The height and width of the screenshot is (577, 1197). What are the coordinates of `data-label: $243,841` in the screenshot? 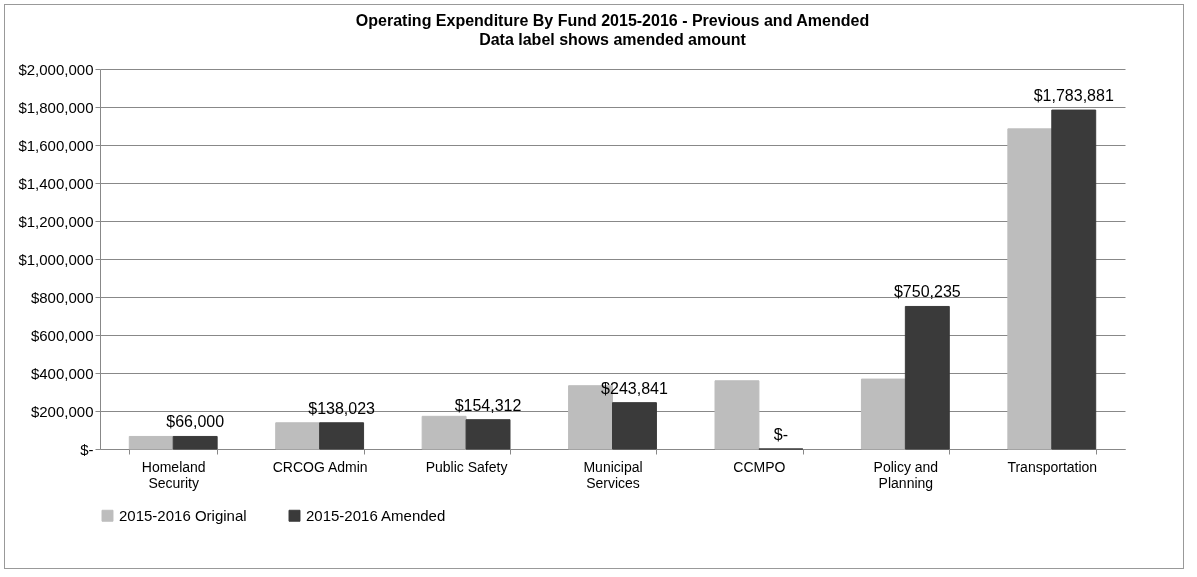 It's located at (634, 388).